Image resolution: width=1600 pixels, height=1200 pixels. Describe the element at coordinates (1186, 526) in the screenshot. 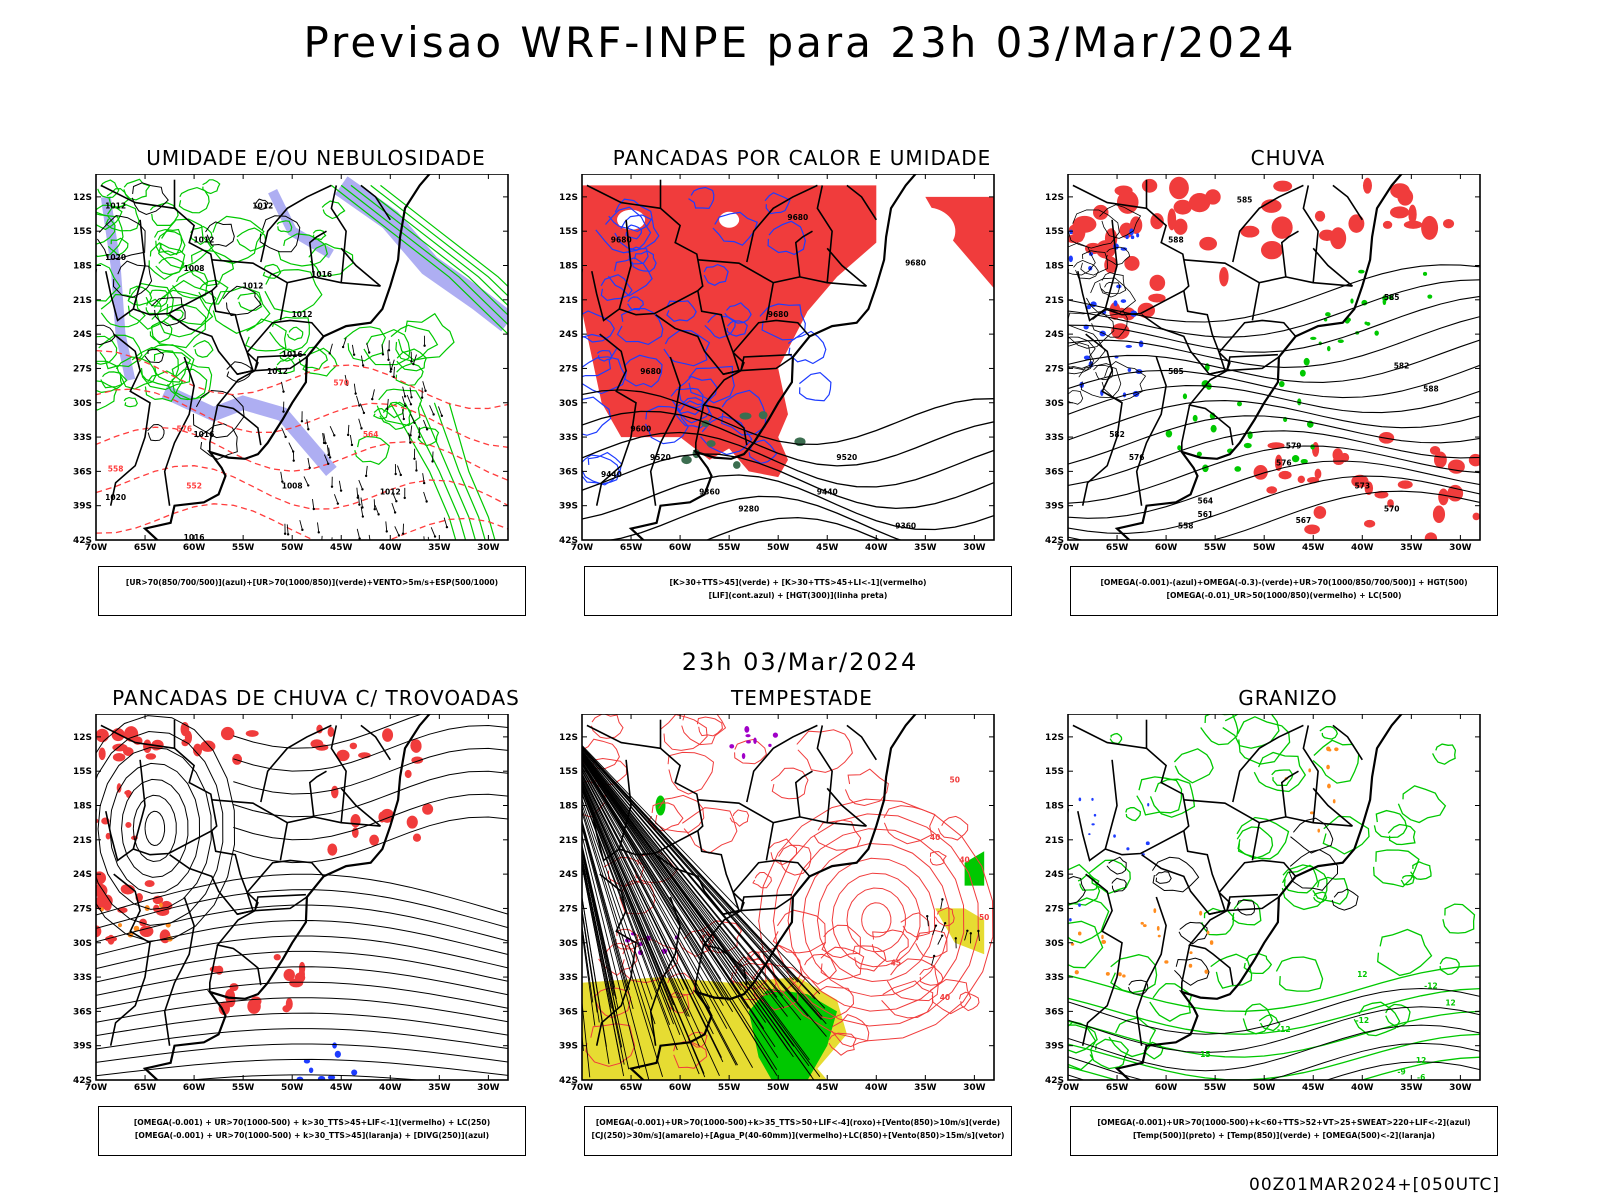

I see `contour-label: 558` at that location.